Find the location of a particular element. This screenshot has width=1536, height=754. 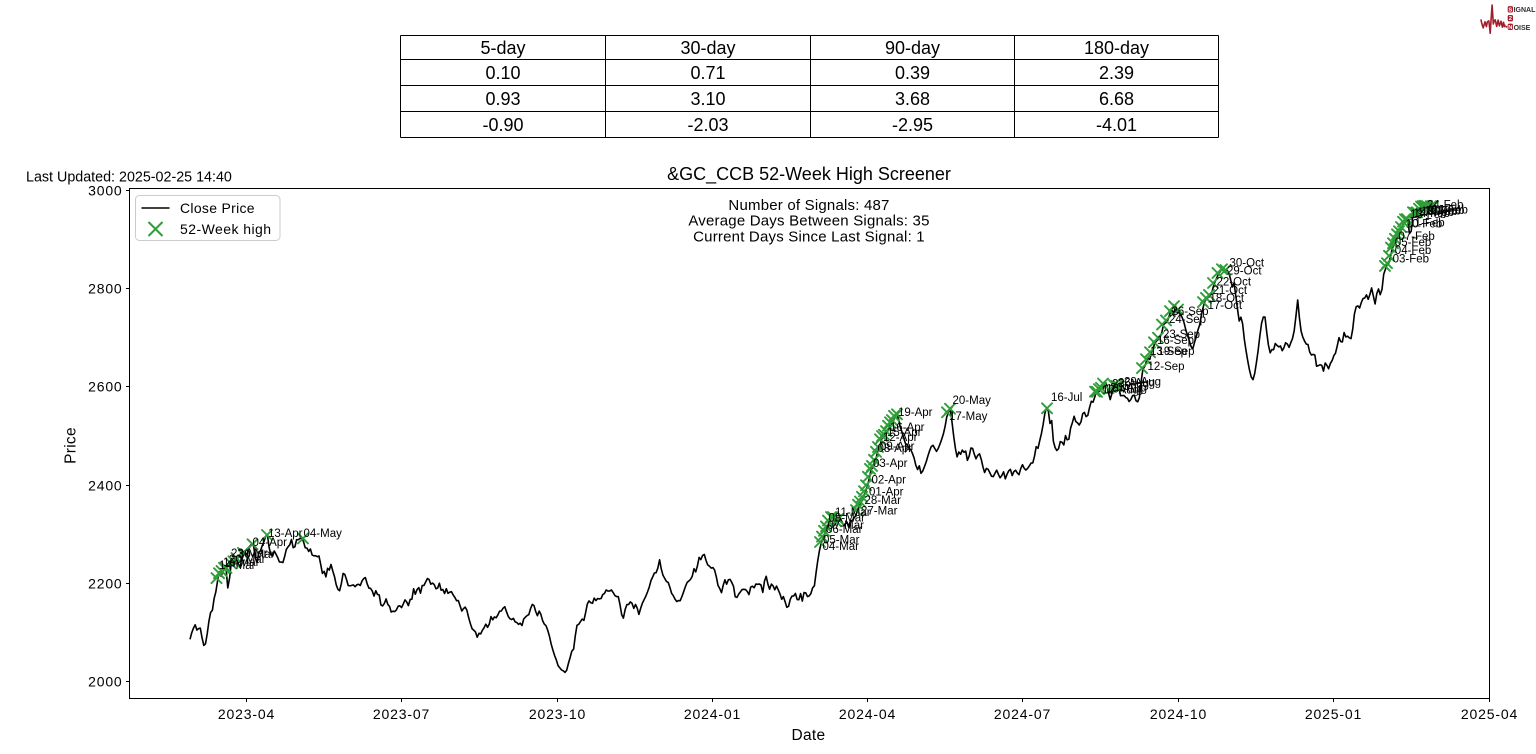

svg-text: 23-Sep is located at coordinates (1181, 335).